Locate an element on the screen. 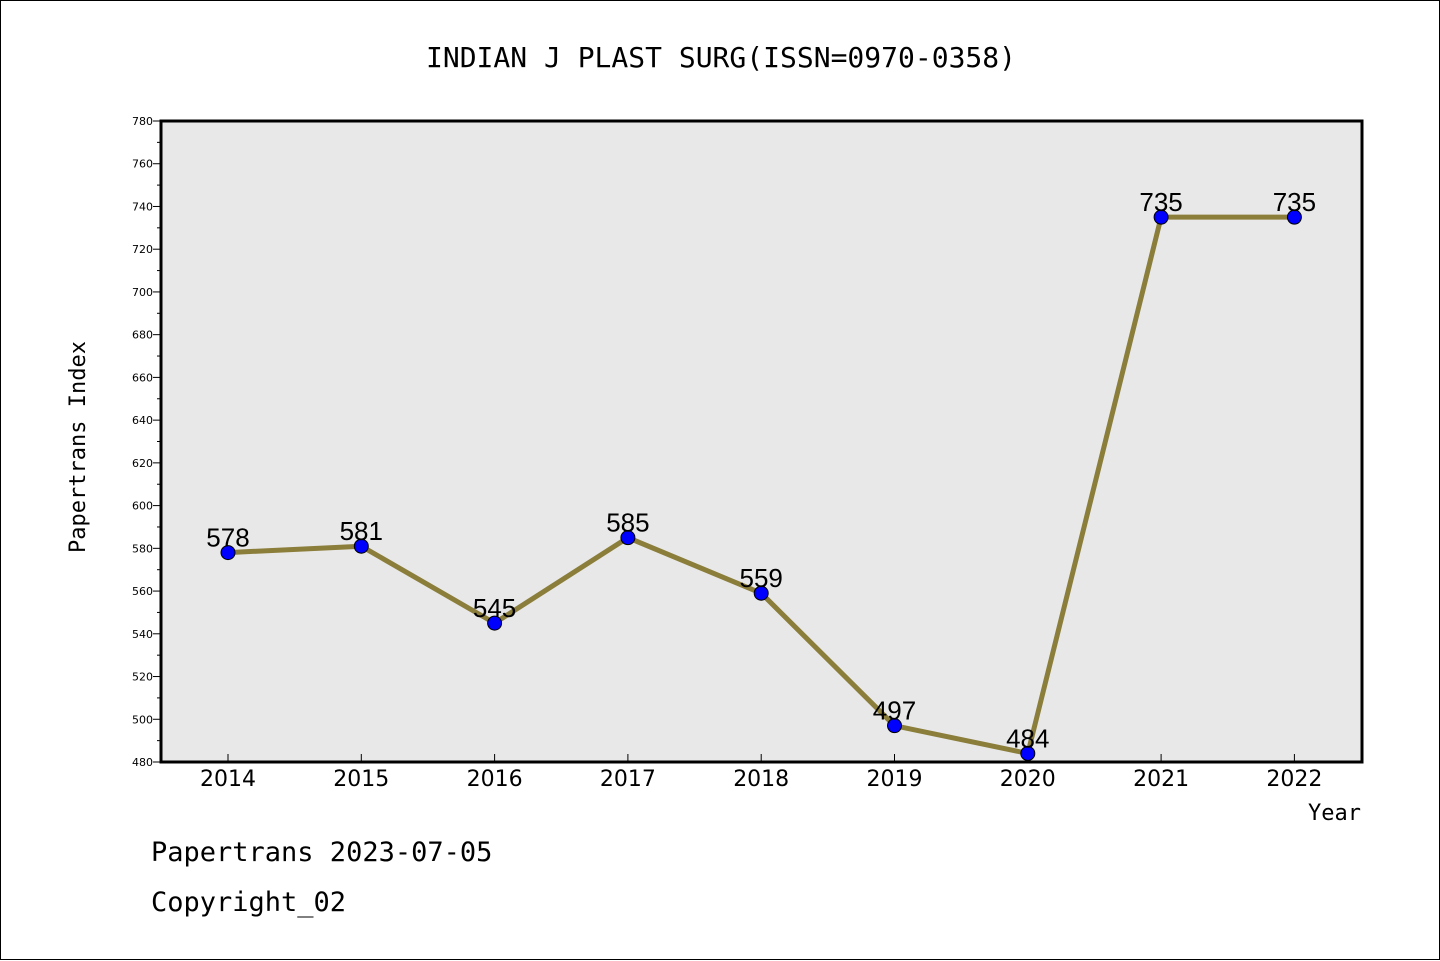 Image resolution: width=1440 pixels, height=961 pixels. x-tick-label: 2022 is located at coordinates (1294, 779).